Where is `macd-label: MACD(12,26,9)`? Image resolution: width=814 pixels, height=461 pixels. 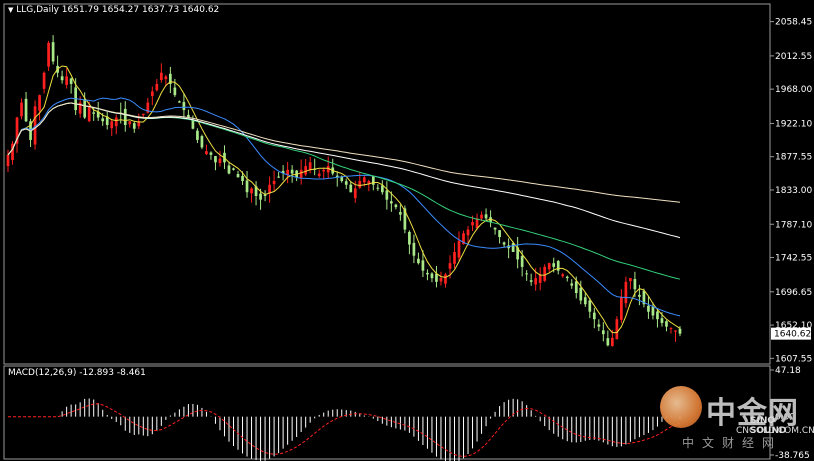 macd-label: MACD(12,26,9) is located at coordinates (42, 373).